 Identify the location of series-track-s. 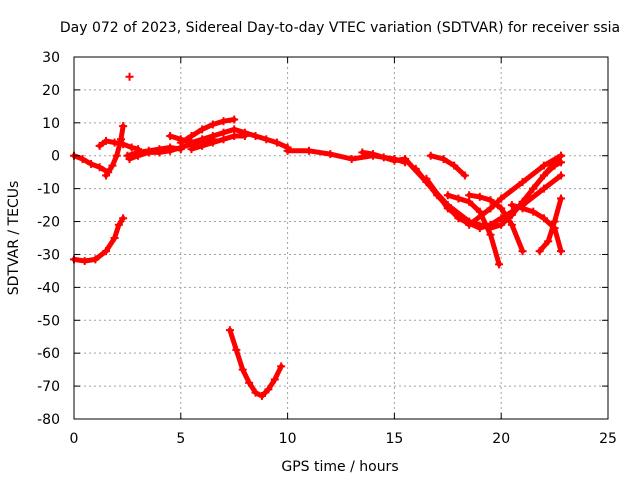
(547, 175).